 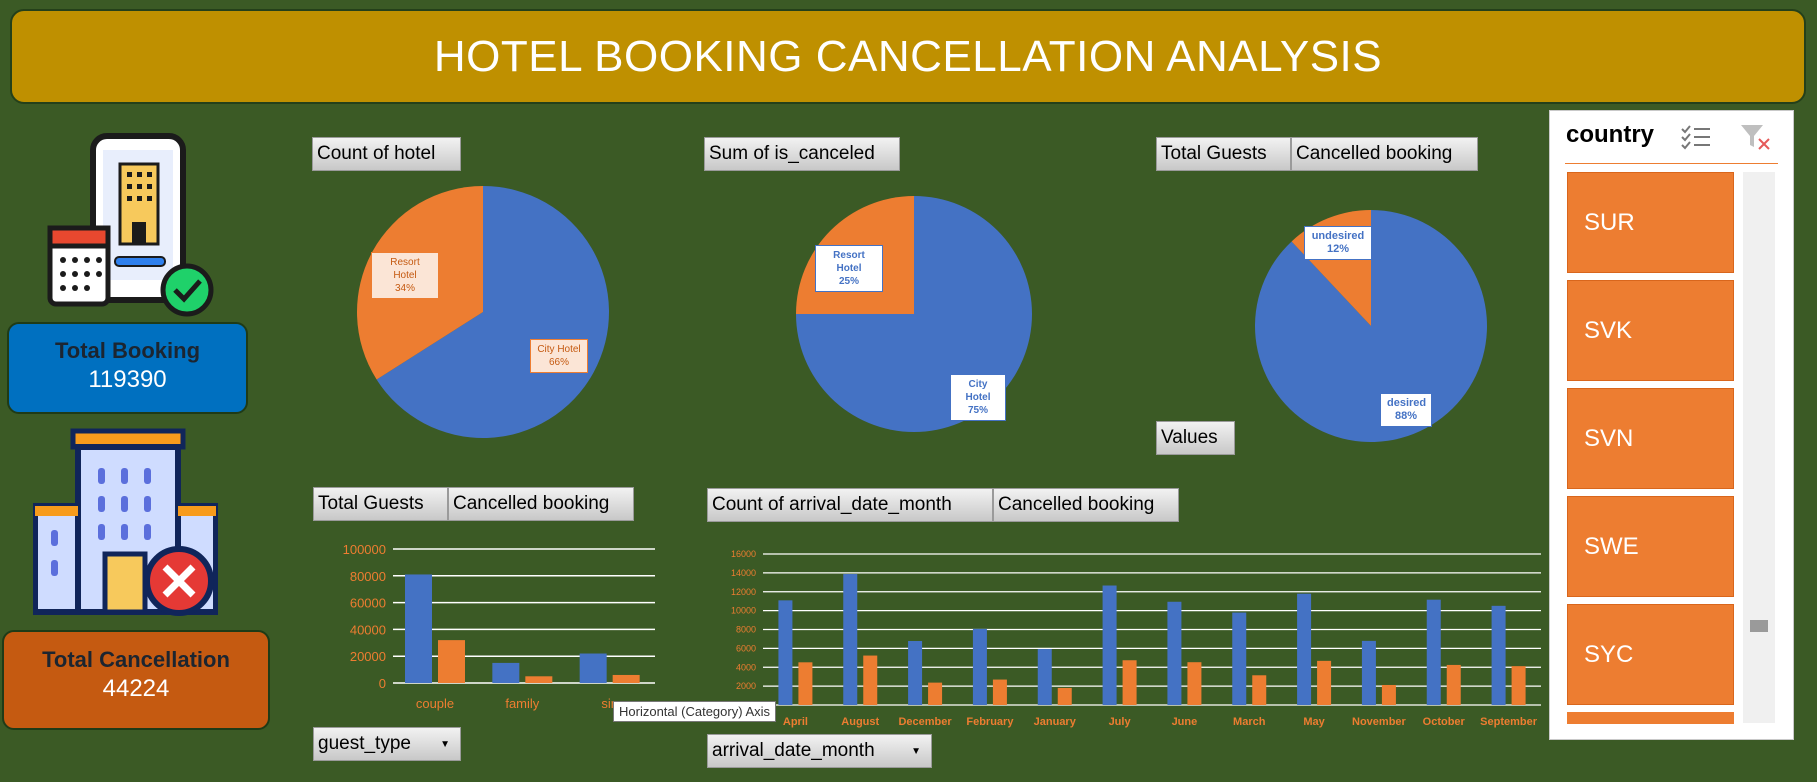 I want to click on slicer-item-swe: SWE, so click(x=1650, y=546).